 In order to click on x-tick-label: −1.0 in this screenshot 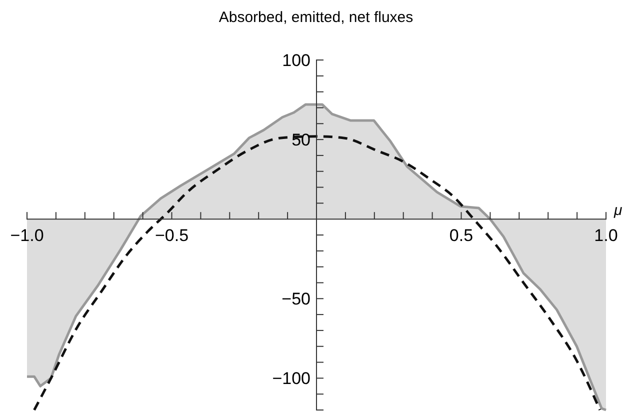, I will do `click(27, 236)`.